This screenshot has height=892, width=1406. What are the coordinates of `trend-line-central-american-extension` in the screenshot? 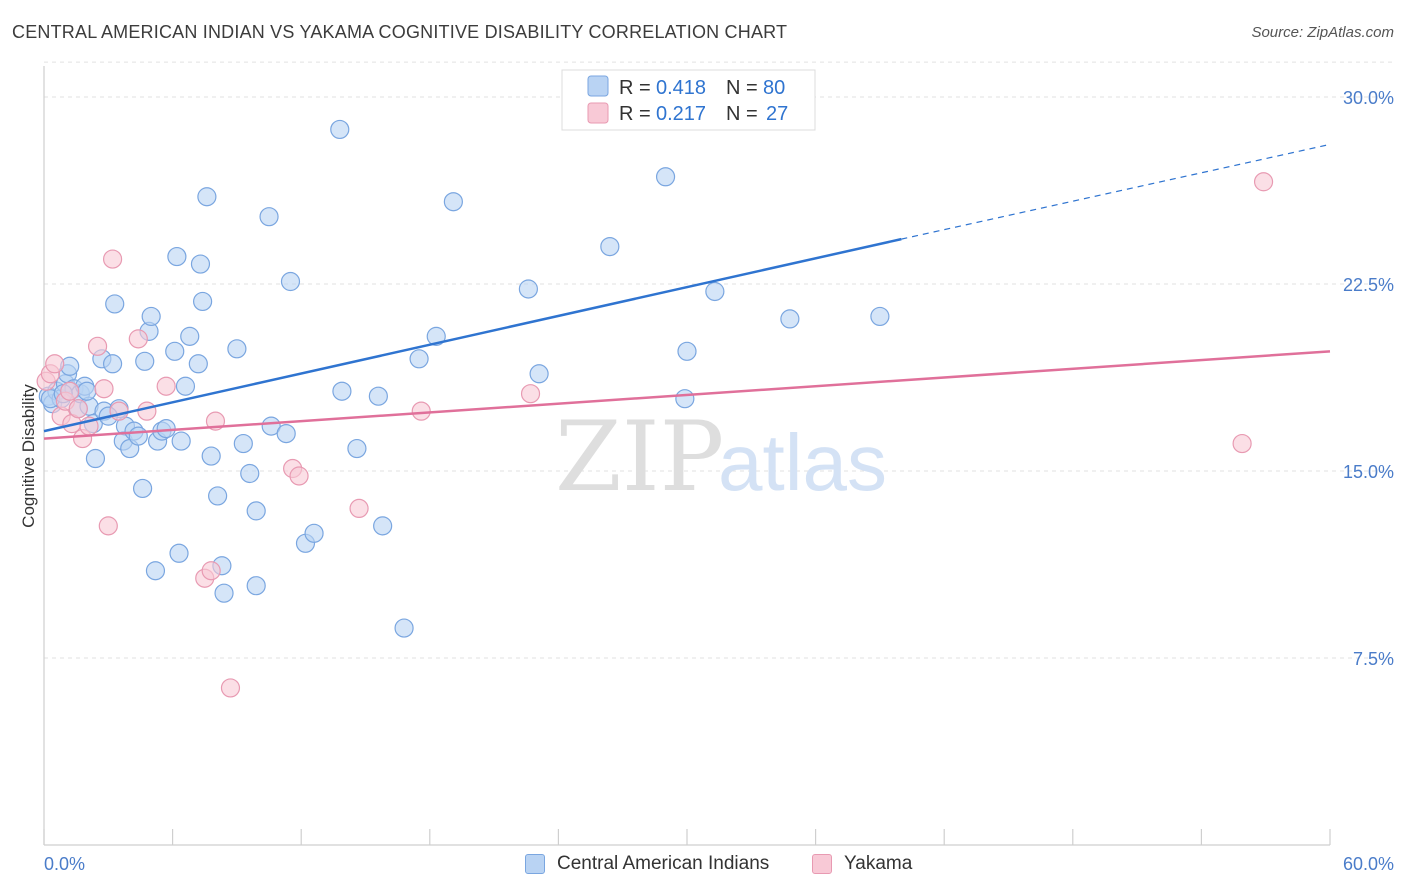 It's located at (1116, 191).